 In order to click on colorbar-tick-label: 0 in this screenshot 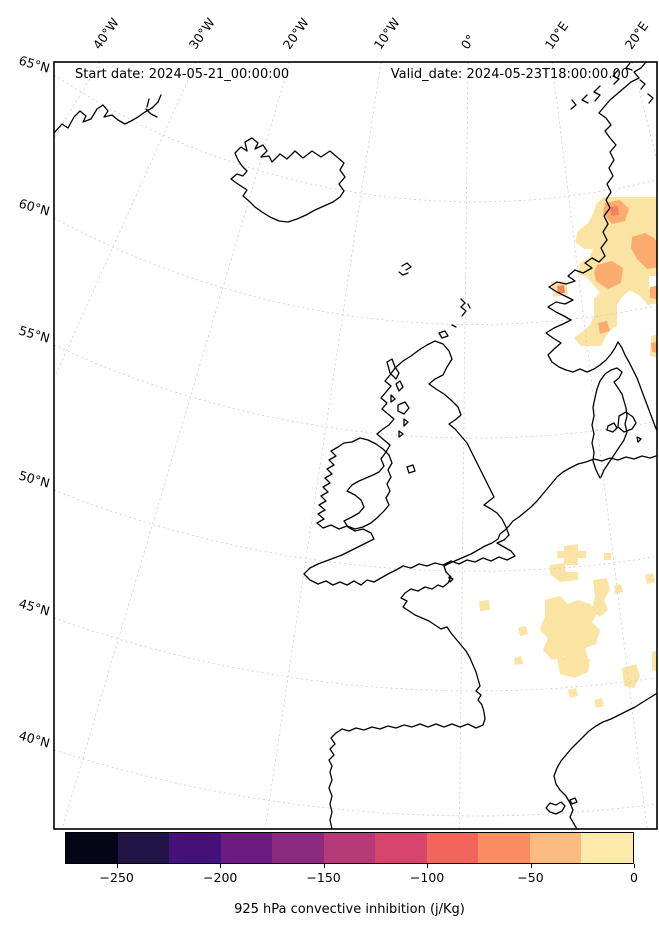, I will do `click(634, 877)`.